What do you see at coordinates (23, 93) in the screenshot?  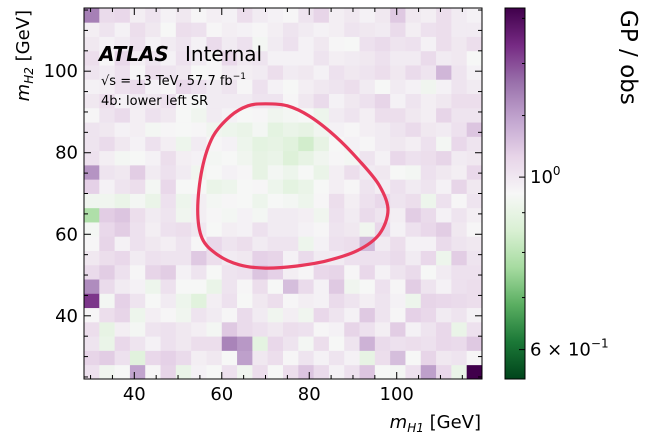 I see `y-axis-label-main: m` at bounding box center [23, 93].